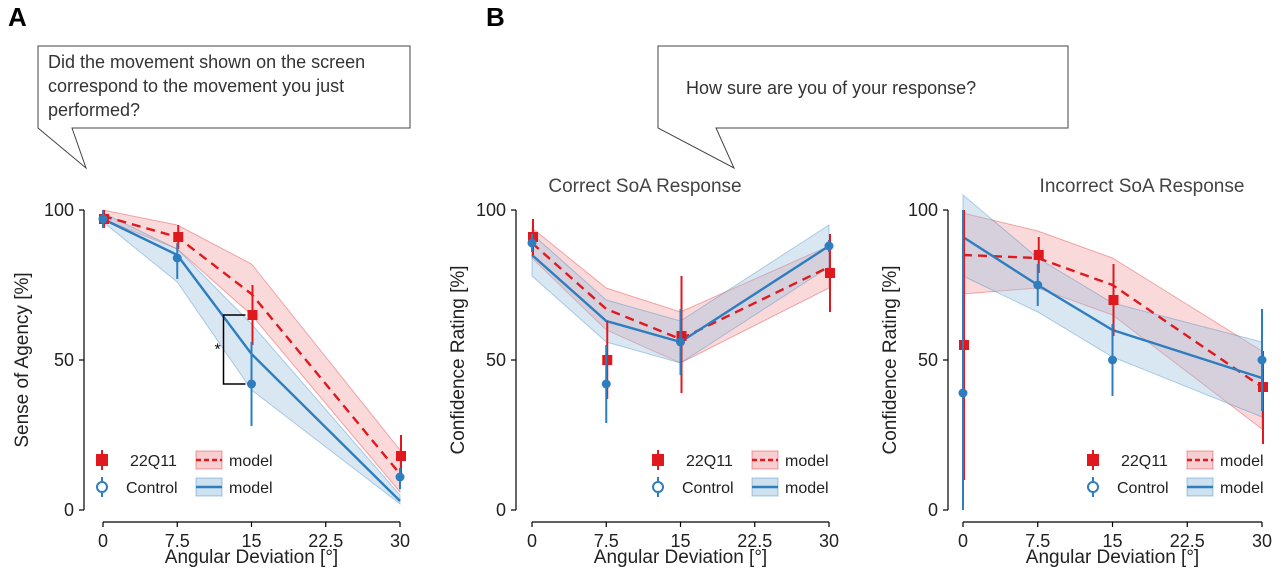  Describe the element at coordinates (218, 350) in the screenshot. I see `significance-star: *` at that location.